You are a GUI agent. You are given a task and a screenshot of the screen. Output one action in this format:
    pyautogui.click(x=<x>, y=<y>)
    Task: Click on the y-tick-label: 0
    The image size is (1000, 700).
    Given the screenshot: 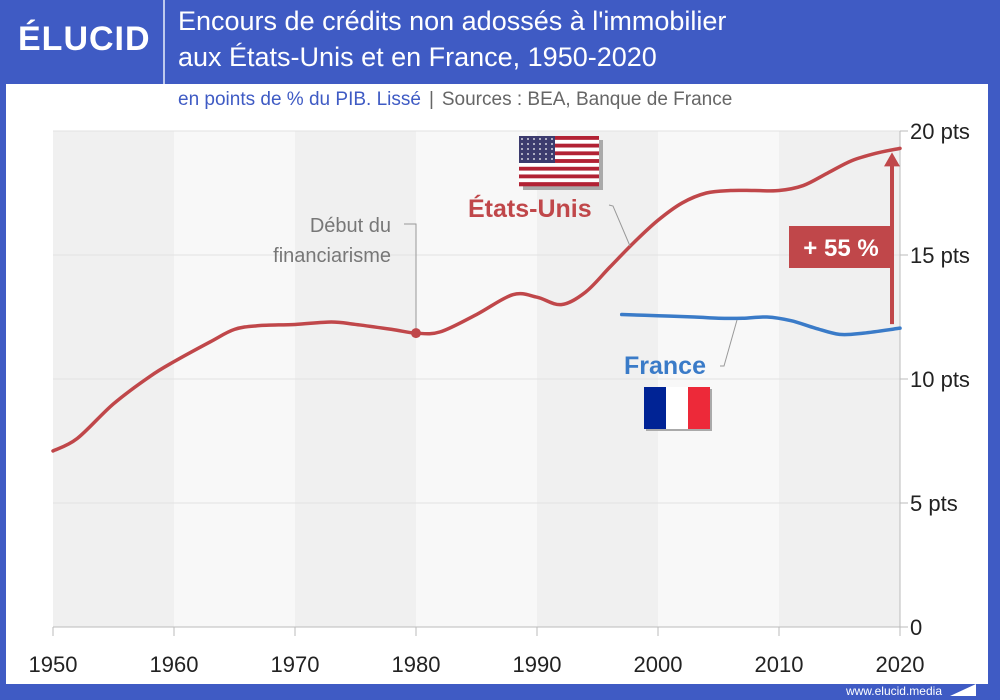 What is the action you would take?
    pyautogui.click(x=916, y=627)
    